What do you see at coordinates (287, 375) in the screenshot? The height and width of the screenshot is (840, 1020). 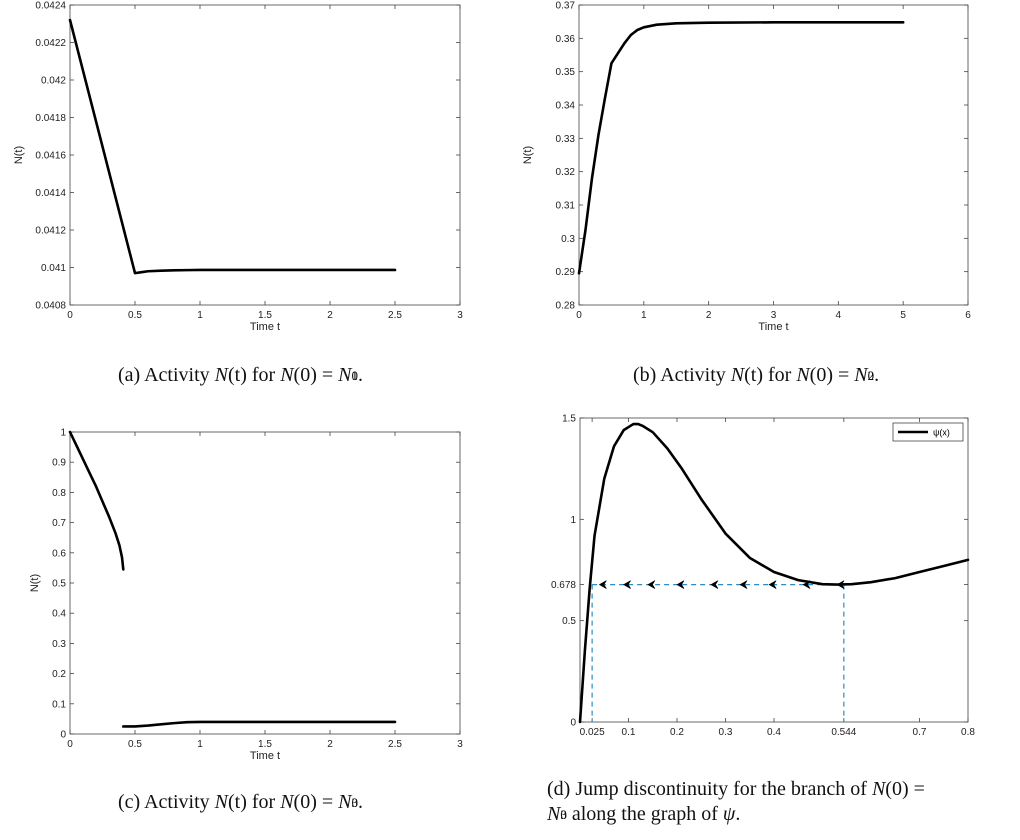 I see `caption-a-lhs: N` at bounding box center [287, 375].